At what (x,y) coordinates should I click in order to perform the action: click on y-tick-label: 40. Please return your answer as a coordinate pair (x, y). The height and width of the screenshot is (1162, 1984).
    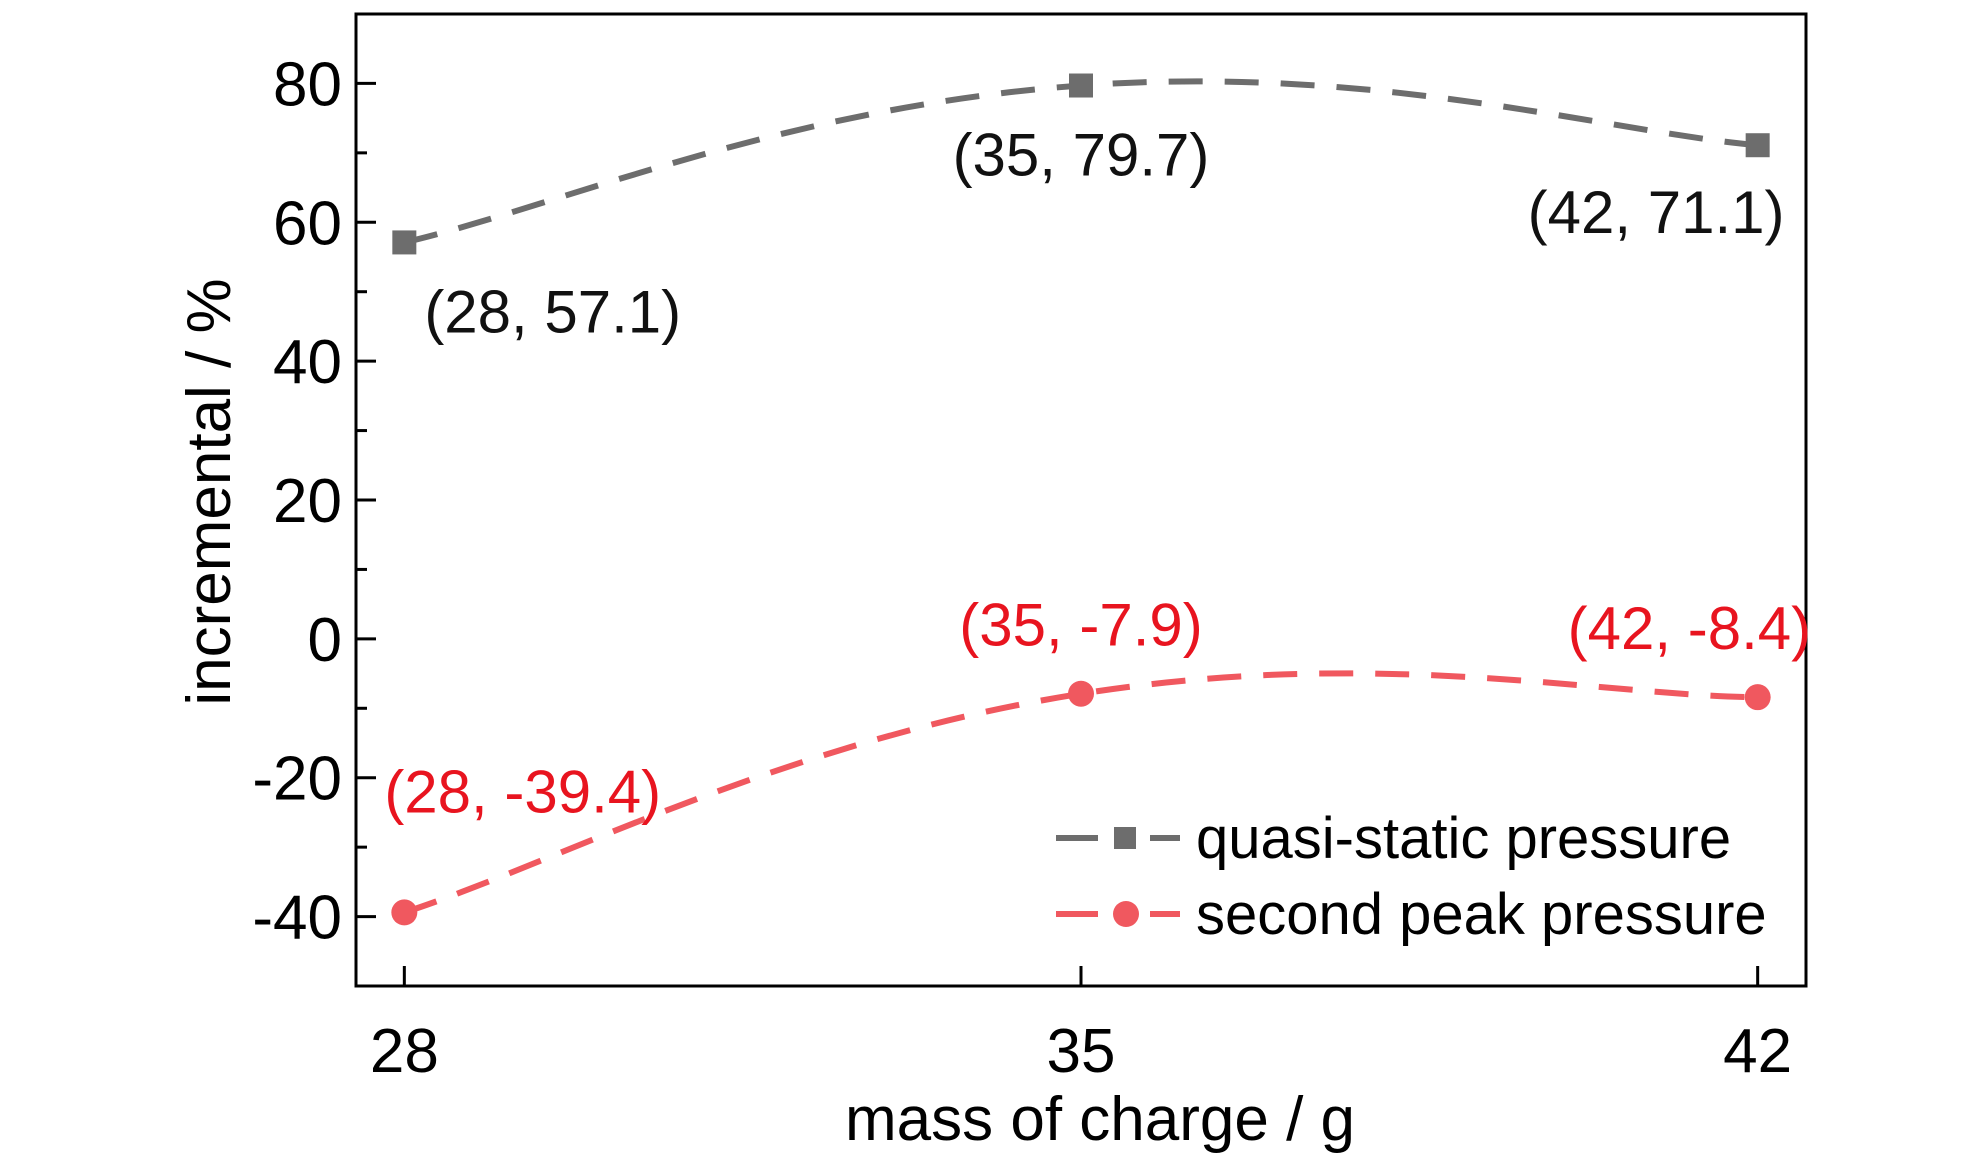
    Looking at the image, I should click on (307, 362).